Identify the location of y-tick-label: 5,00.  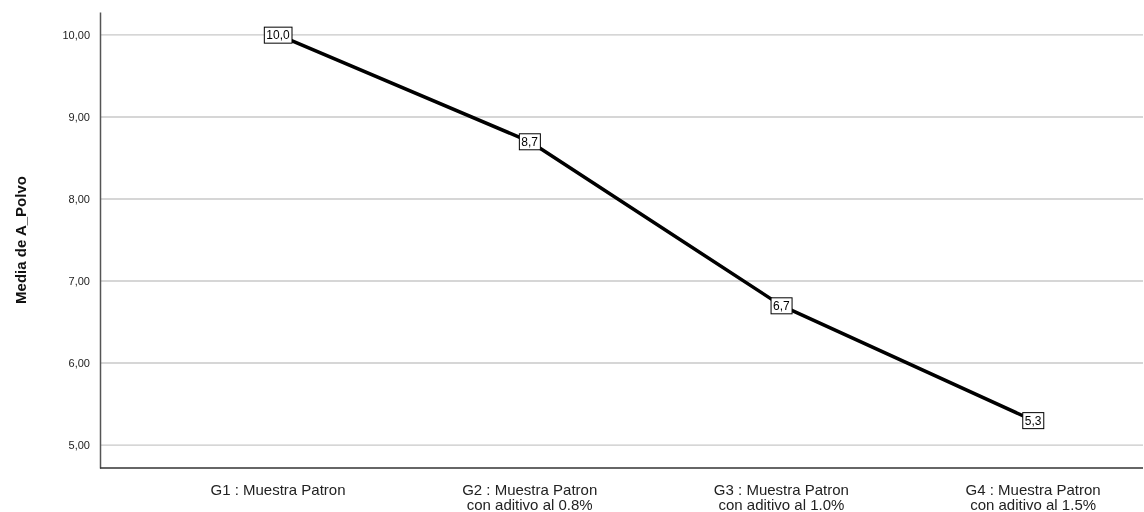
(79, 445).